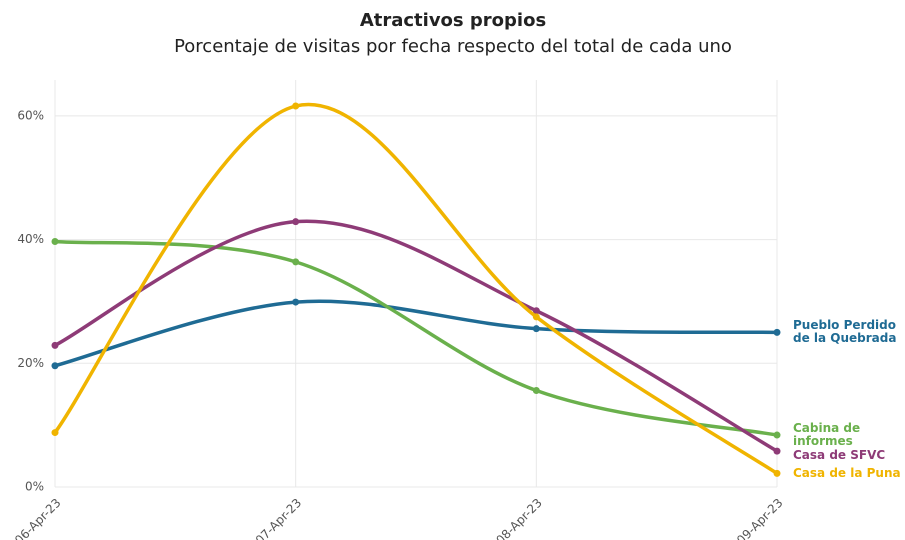 This screenshot has height=540, width=905. What do you see at coordinates (839, 455) in the screenshot?
I see `series-label: Casa de SFVC` at bounding box center [839, 455].